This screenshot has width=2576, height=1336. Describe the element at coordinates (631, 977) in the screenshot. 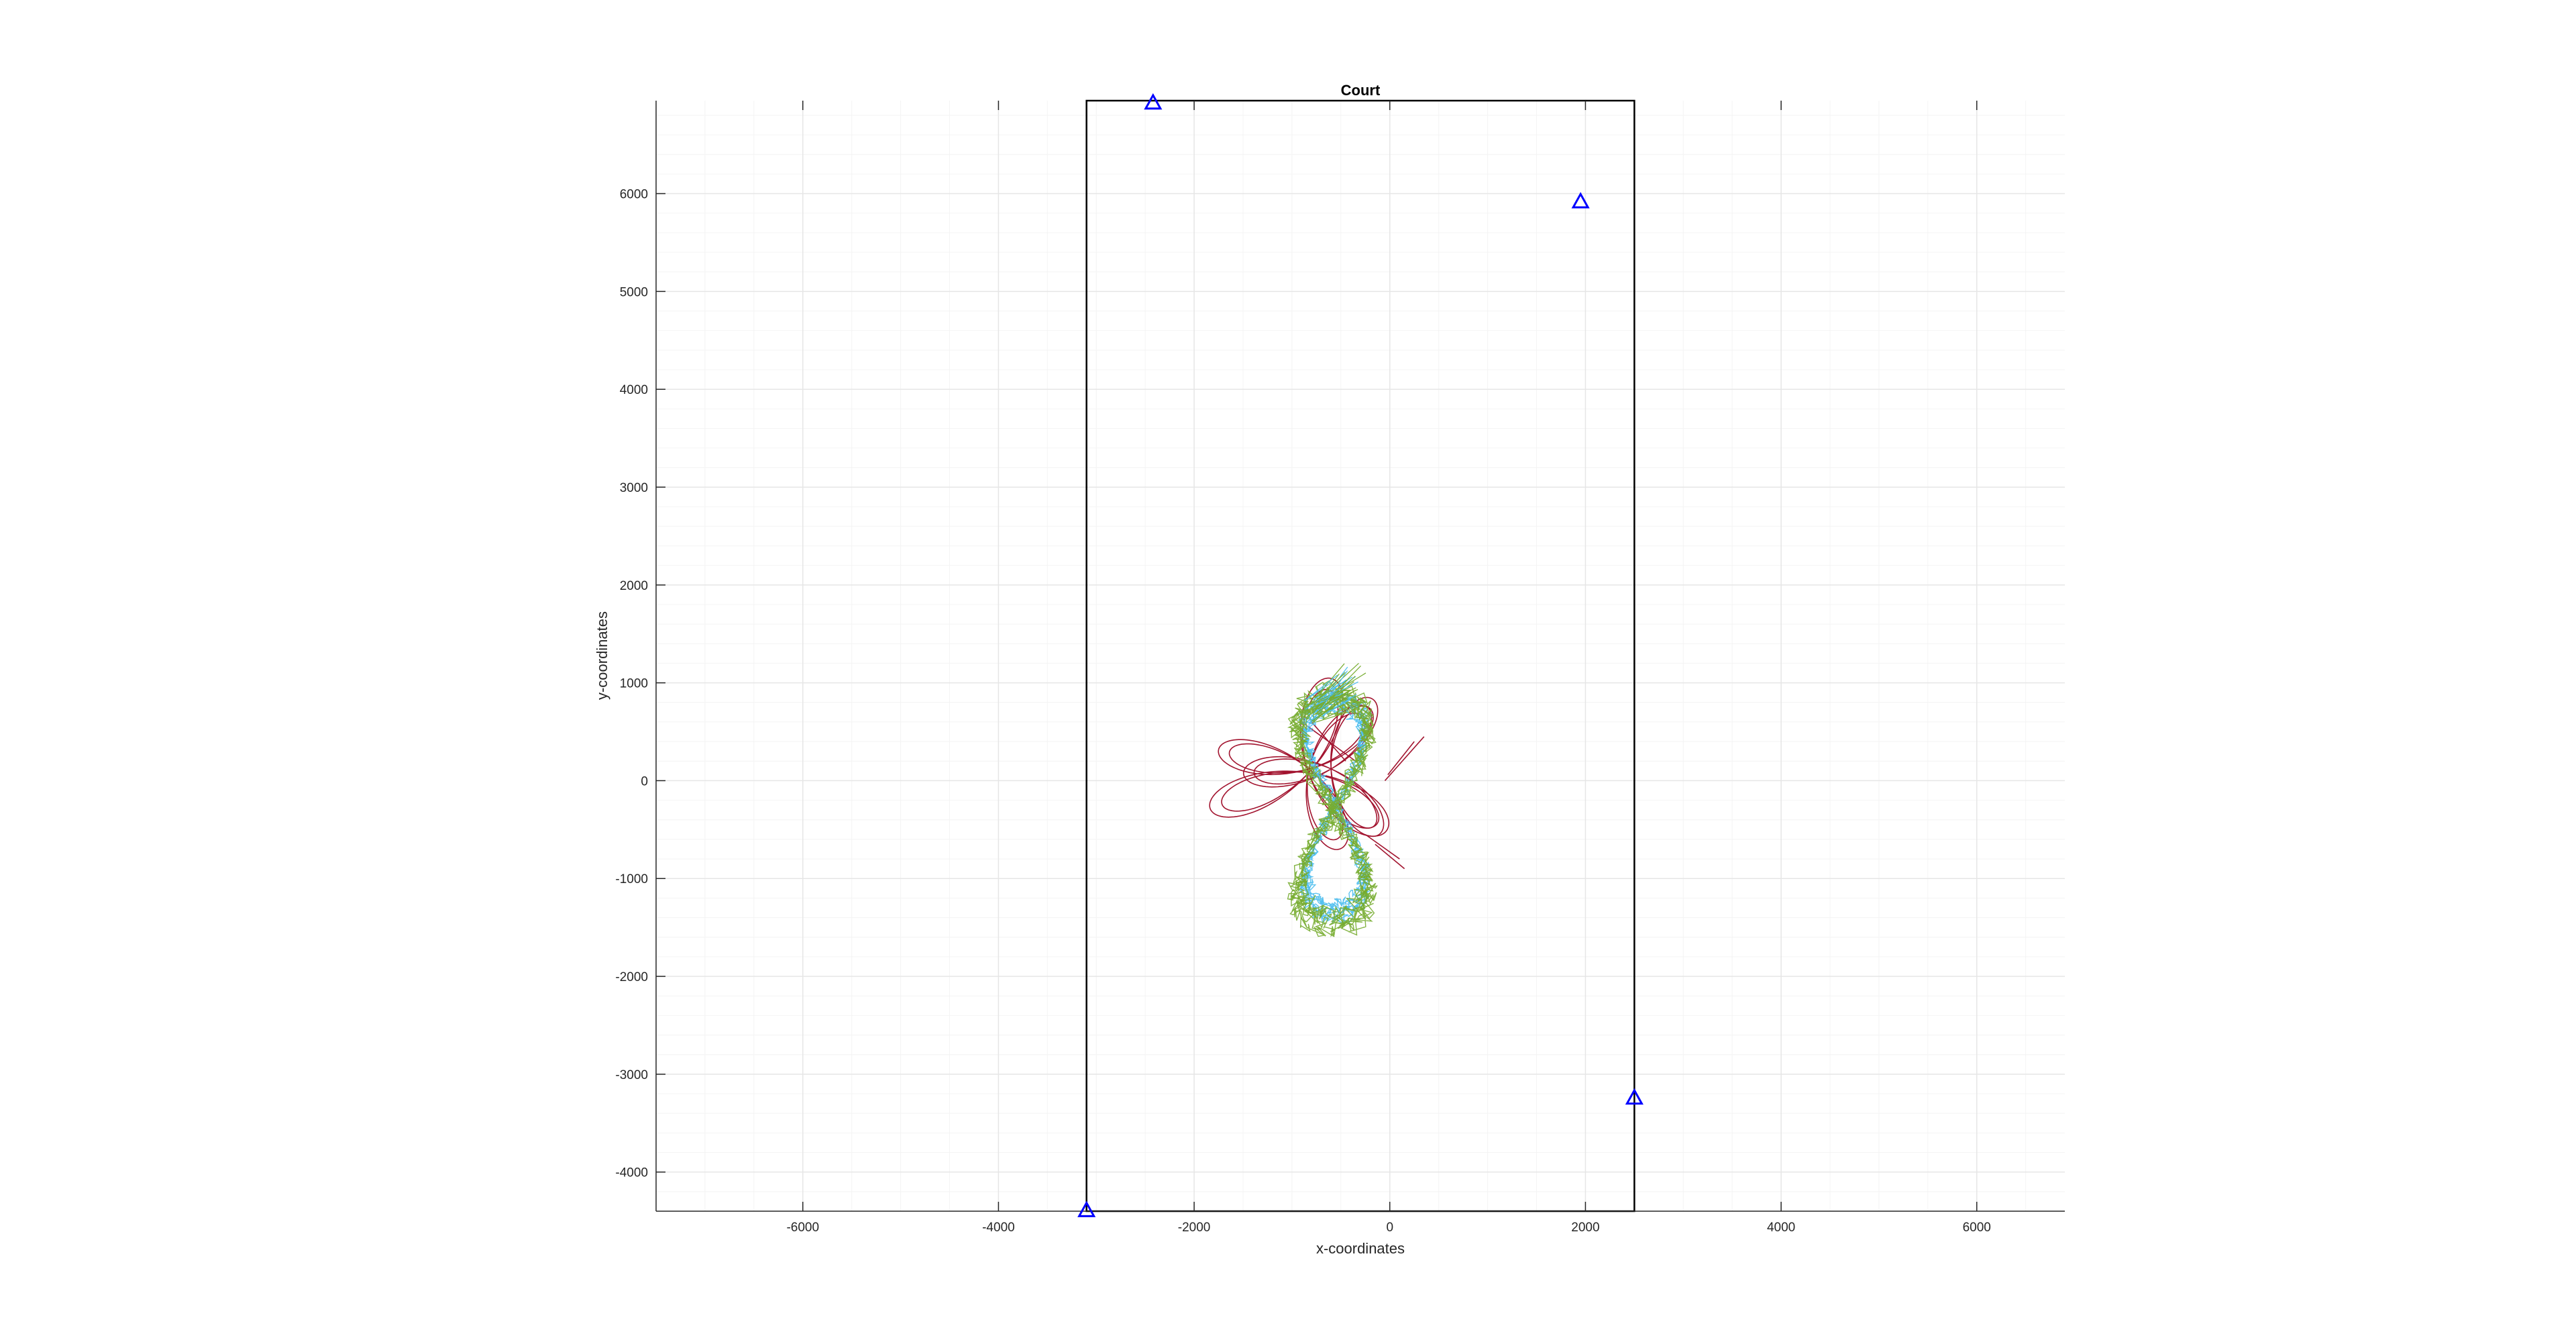

I see `y-tick-label: -2000` at that location.